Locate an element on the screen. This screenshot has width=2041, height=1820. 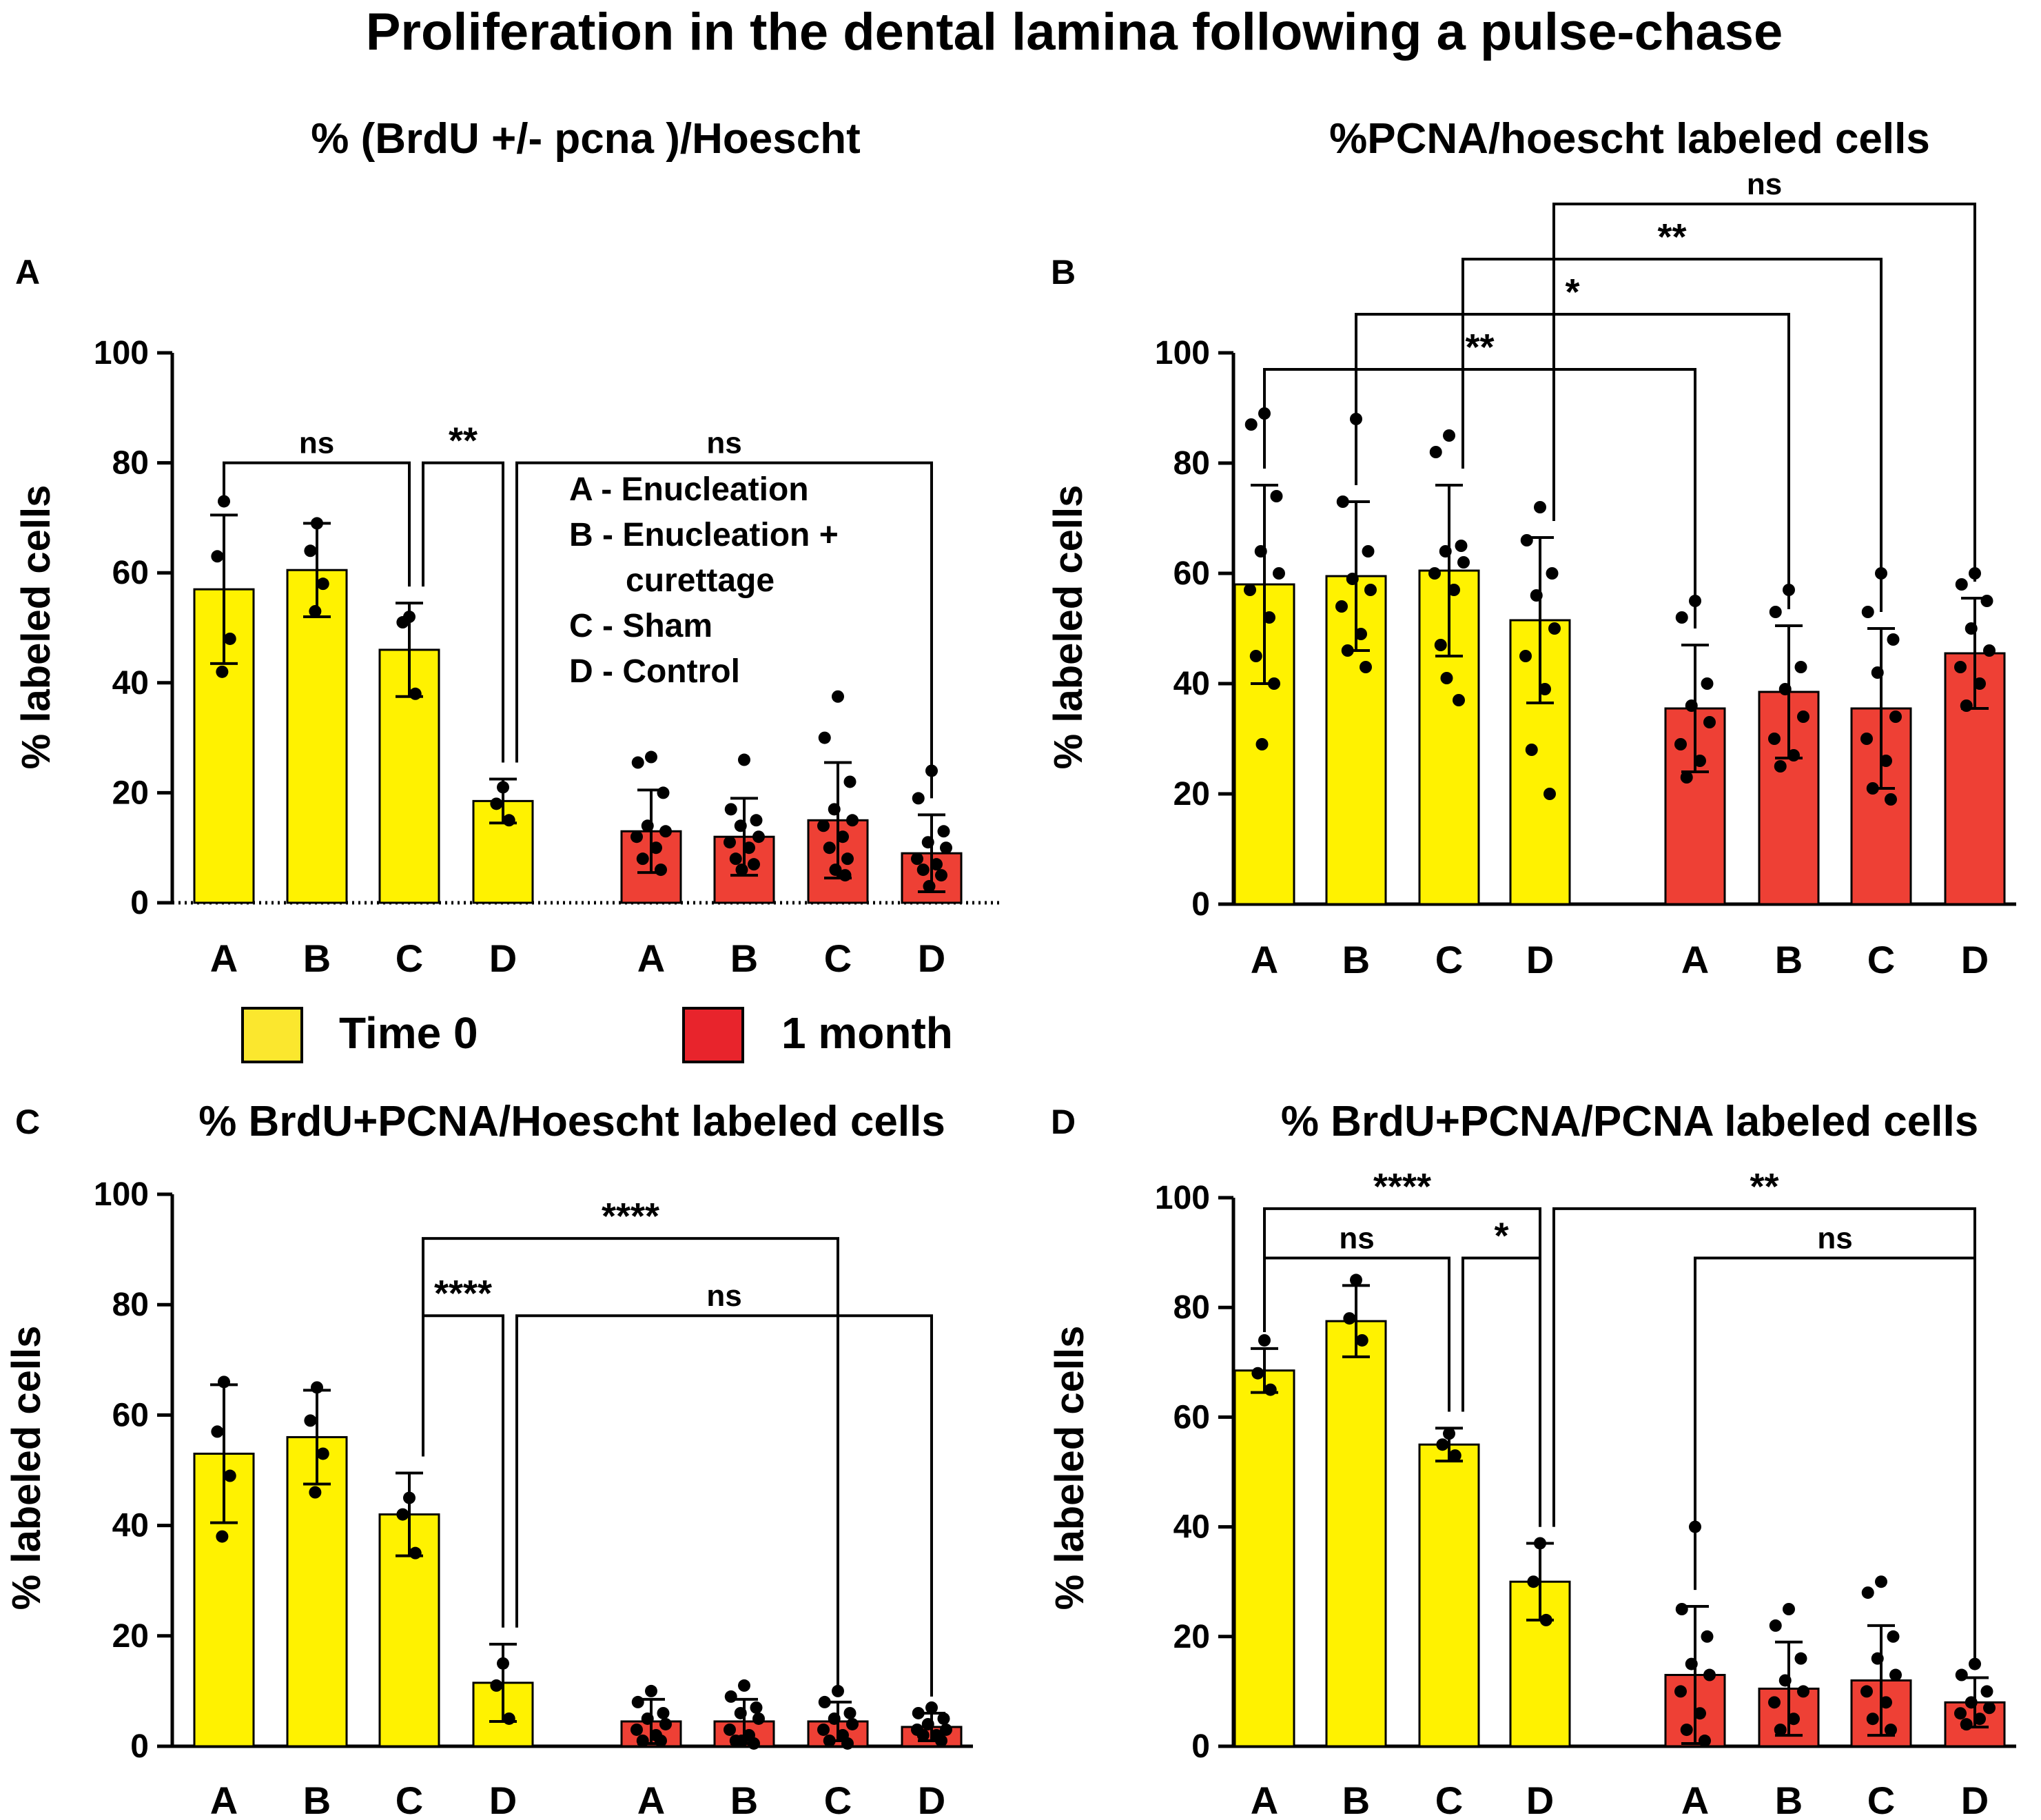
key-line: A - Enucleation is located at coordinates (689, 490).